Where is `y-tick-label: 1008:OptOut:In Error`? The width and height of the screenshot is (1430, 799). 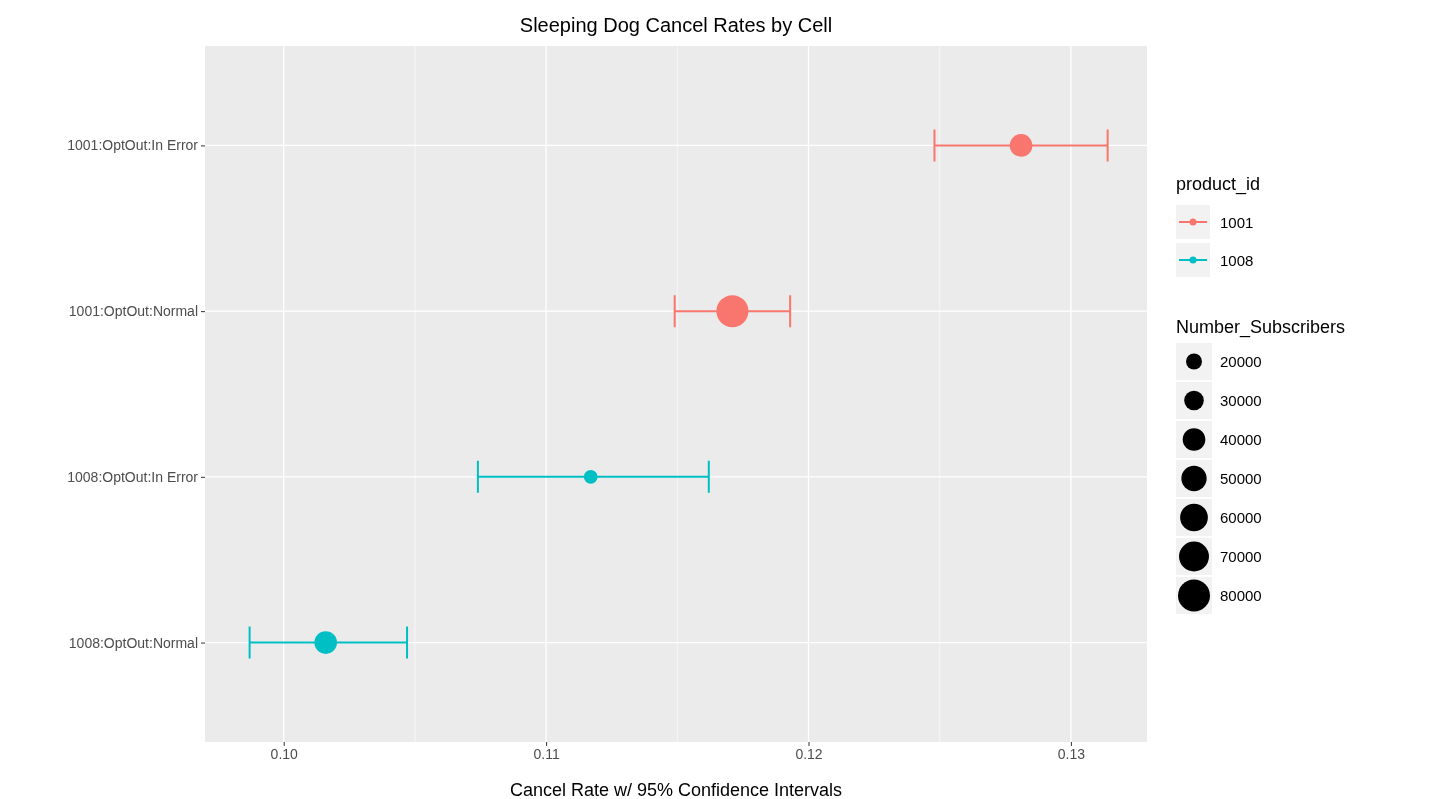 y-tick-label: 1008:OptOut:In Error is located at coordinates (133, 476).